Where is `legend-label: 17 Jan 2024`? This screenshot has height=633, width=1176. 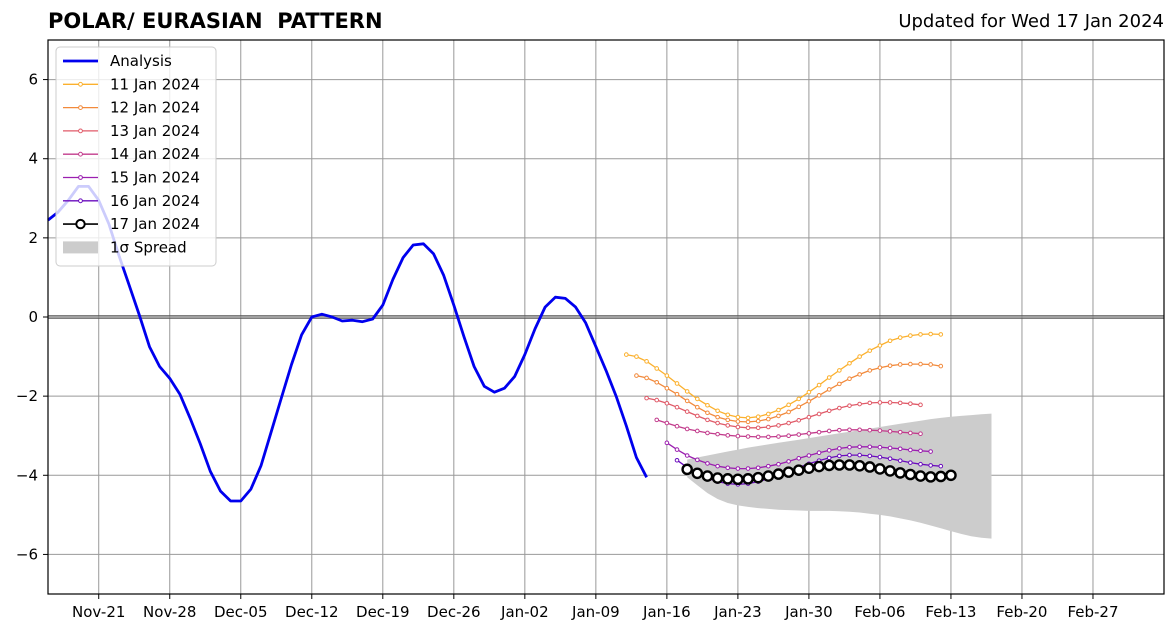
legend-label: 17 Jan 2024 is located at coordinates (155, 224).